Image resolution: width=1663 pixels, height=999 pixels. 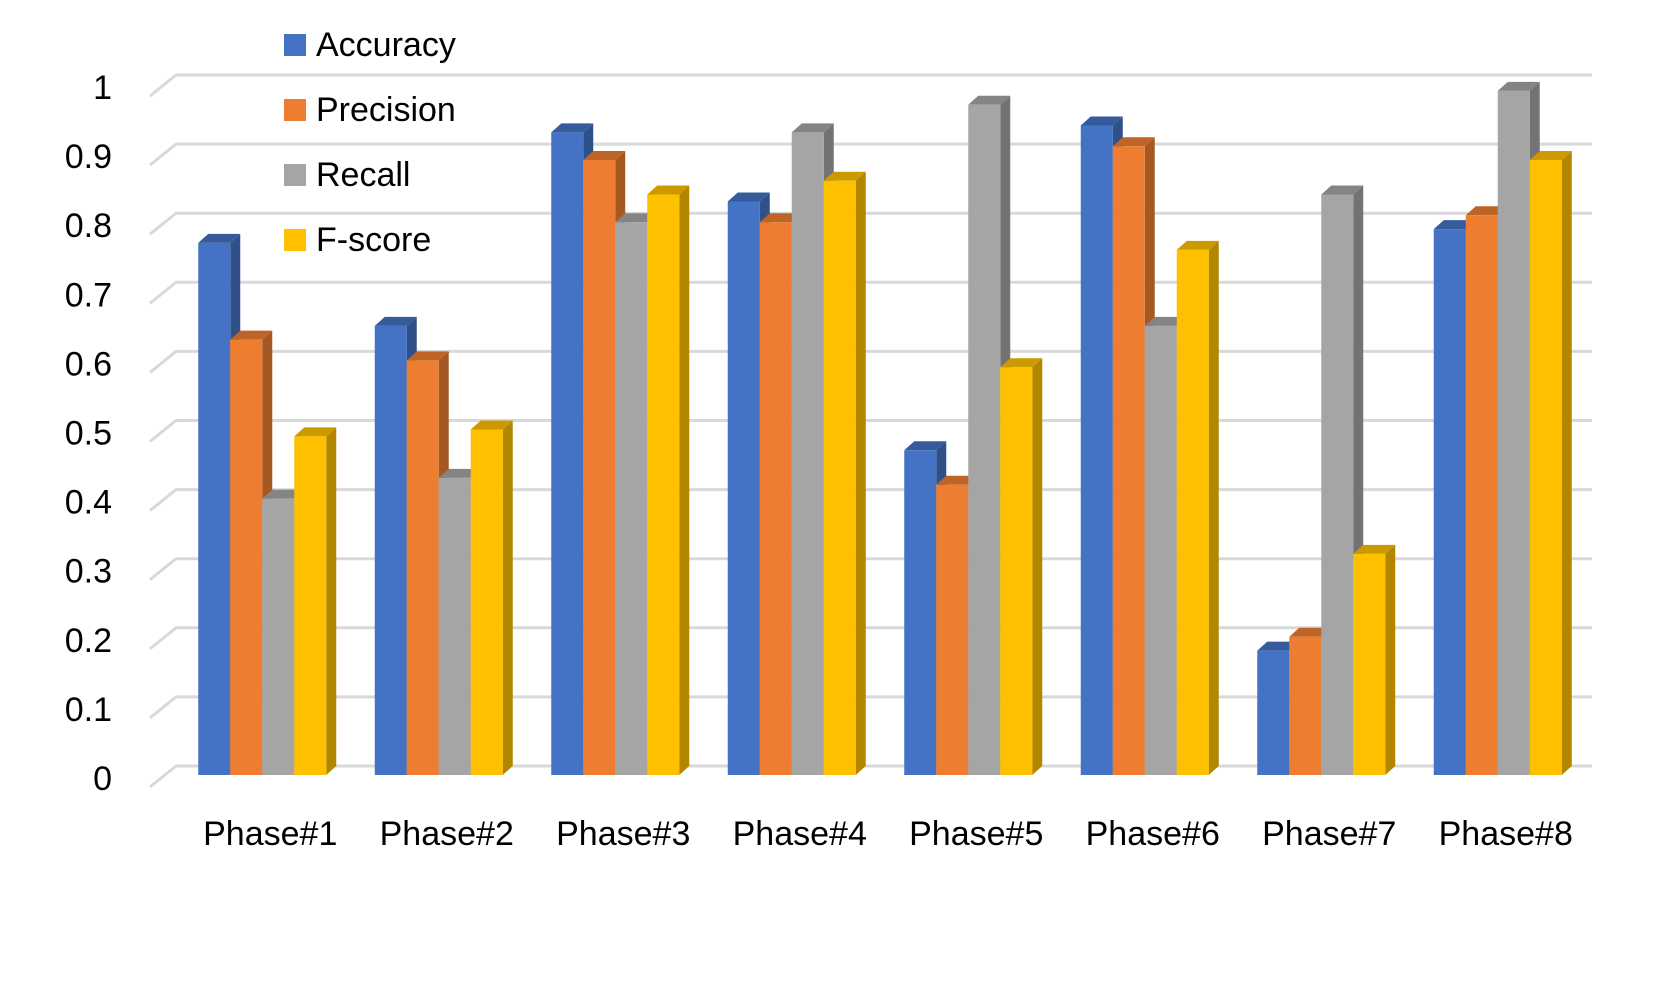 I want to click on legend-label: Recall, so click(x=363, y=175).